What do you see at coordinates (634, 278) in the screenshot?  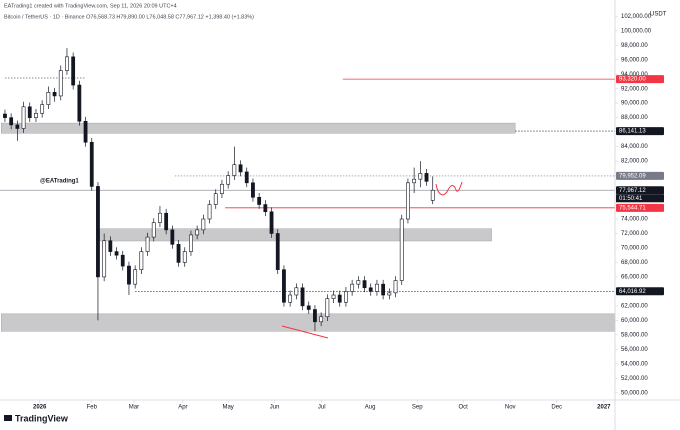 I see `y-tick-label: 66,000.00` at bounding box center [634, 278].